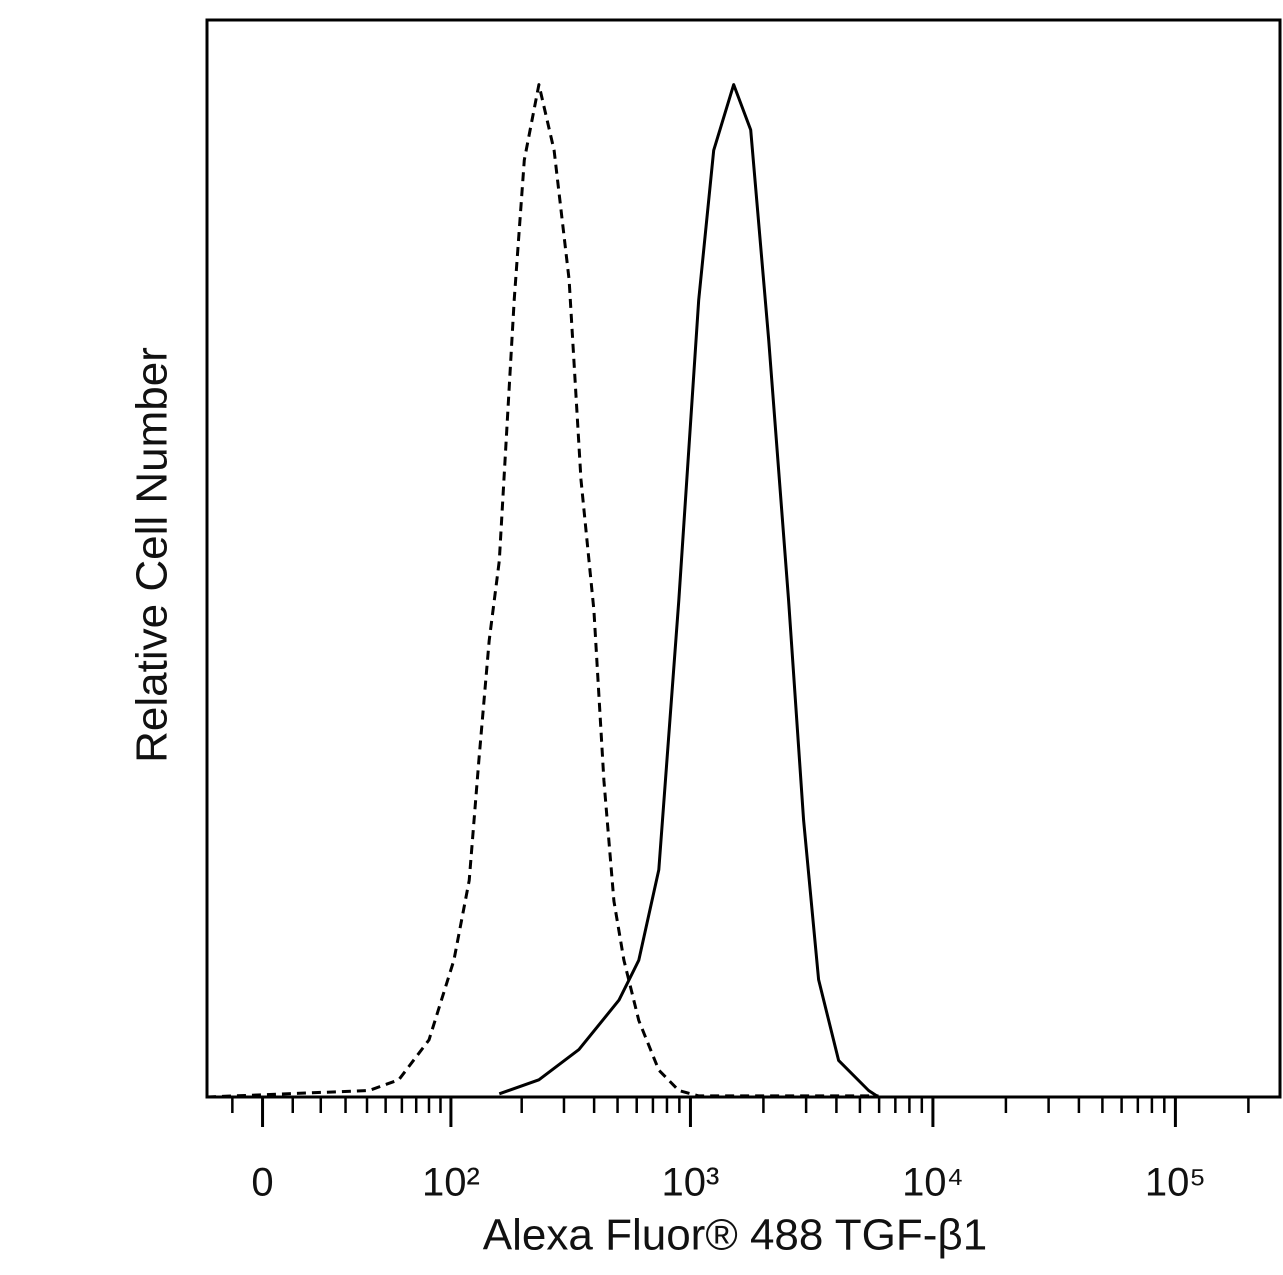 This screenshot has height=1275, width=1283. What do you see at coordinates (691, 1183) in the screenshot?
I see `x-tick-label: 10³` at bounding box center [691, 1183].